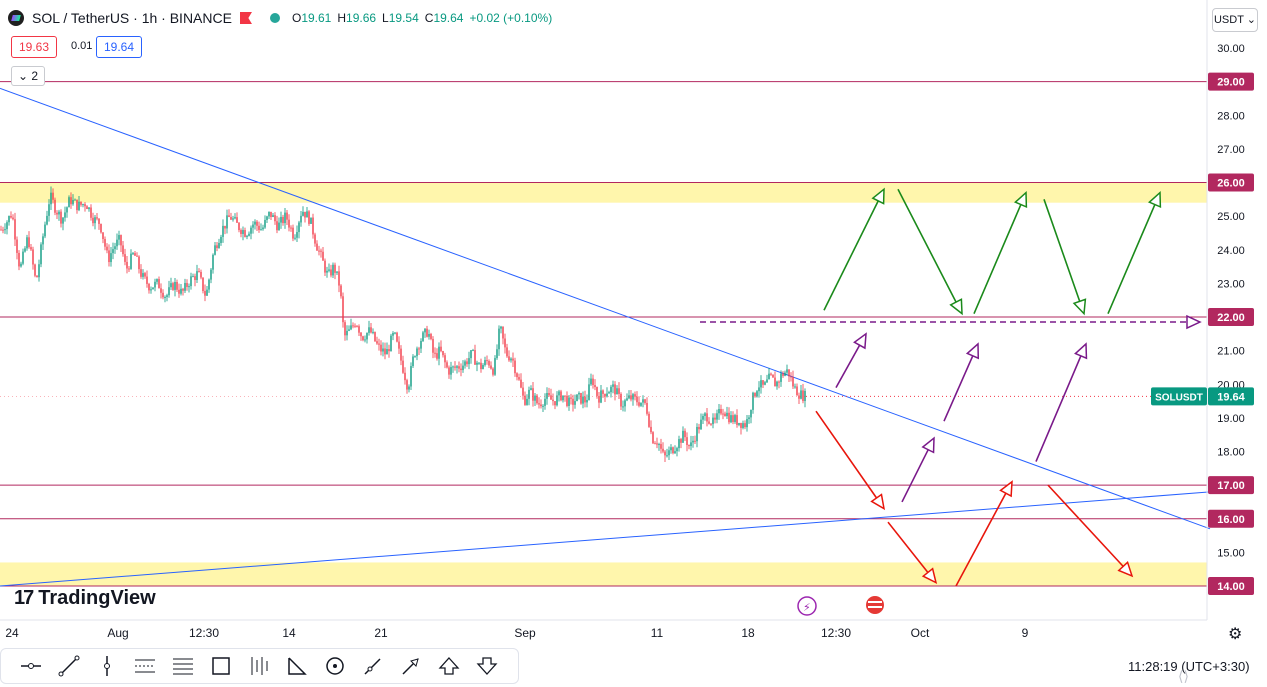 The width and height of the screenshot is (1267, 687). What do you see at coordinates (107, 666) in the screenshot?
I see `vertical-line-tool-icon` at bounding box center [107, 666].